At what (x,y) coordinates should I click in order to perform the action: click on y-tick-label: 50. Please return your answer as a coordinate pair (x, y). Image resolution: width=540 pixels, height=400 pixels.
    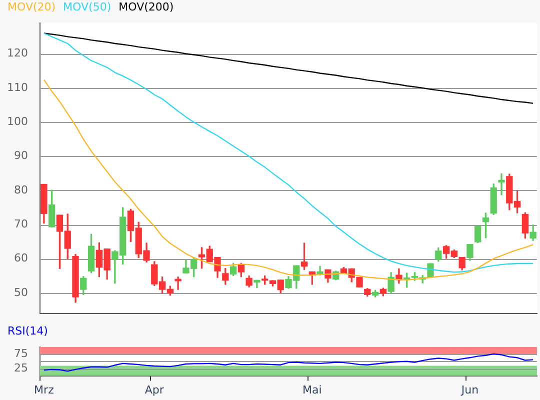
    Looking at the image, I should click on (21, 292).